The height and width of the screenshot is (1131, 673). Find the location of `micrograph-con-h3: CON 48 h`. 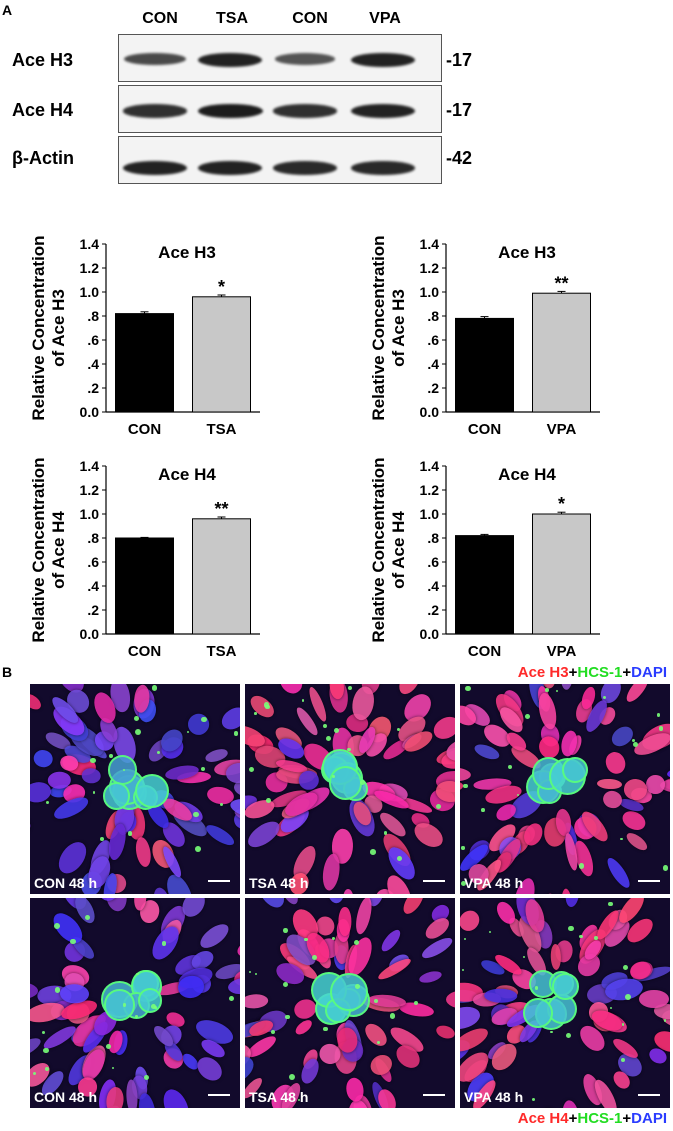

micrograph-con-h3: CON 48 h is located at coordinates (135, 789).